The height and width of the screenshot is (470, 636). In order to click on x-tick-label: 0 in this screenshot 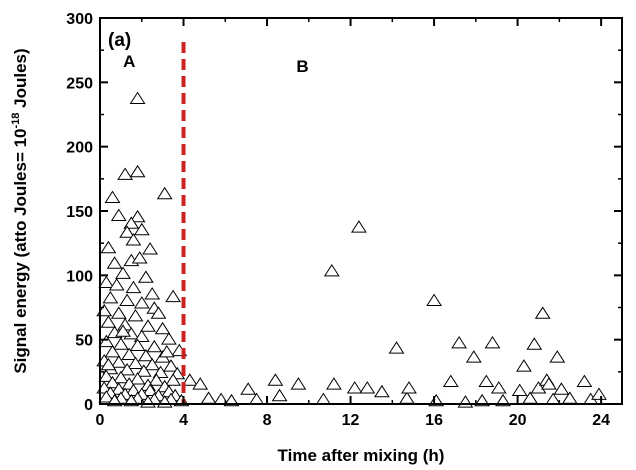, I will do `click(100, 420)`.